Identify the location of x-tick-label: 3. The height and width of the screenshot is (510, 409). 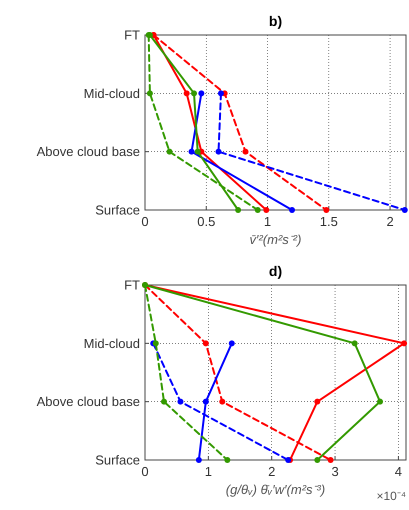
(335, 471).